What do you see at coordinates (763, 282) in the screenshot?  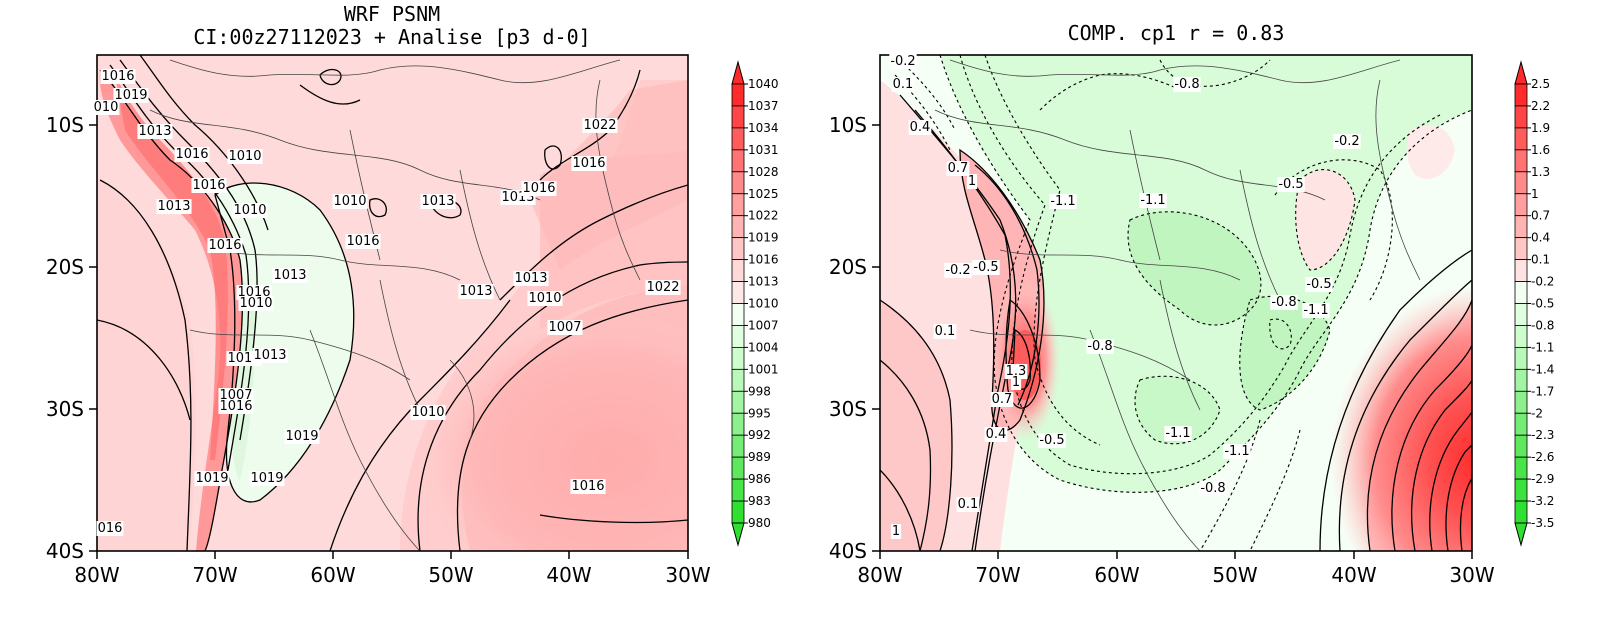 I see `colorbar-label: 1013` at bounding box center [763, 282].